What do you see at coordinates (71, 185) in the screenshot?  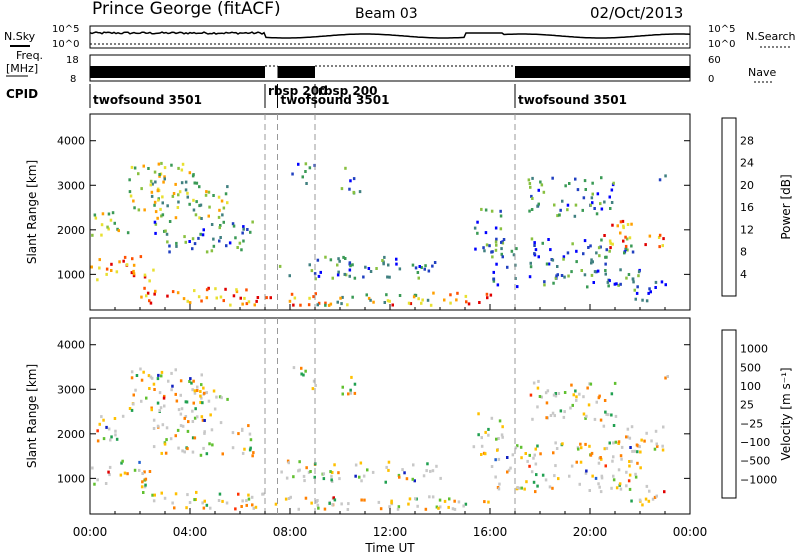 I see `y-tick-label: 3000` at bounding box center [71, 185].